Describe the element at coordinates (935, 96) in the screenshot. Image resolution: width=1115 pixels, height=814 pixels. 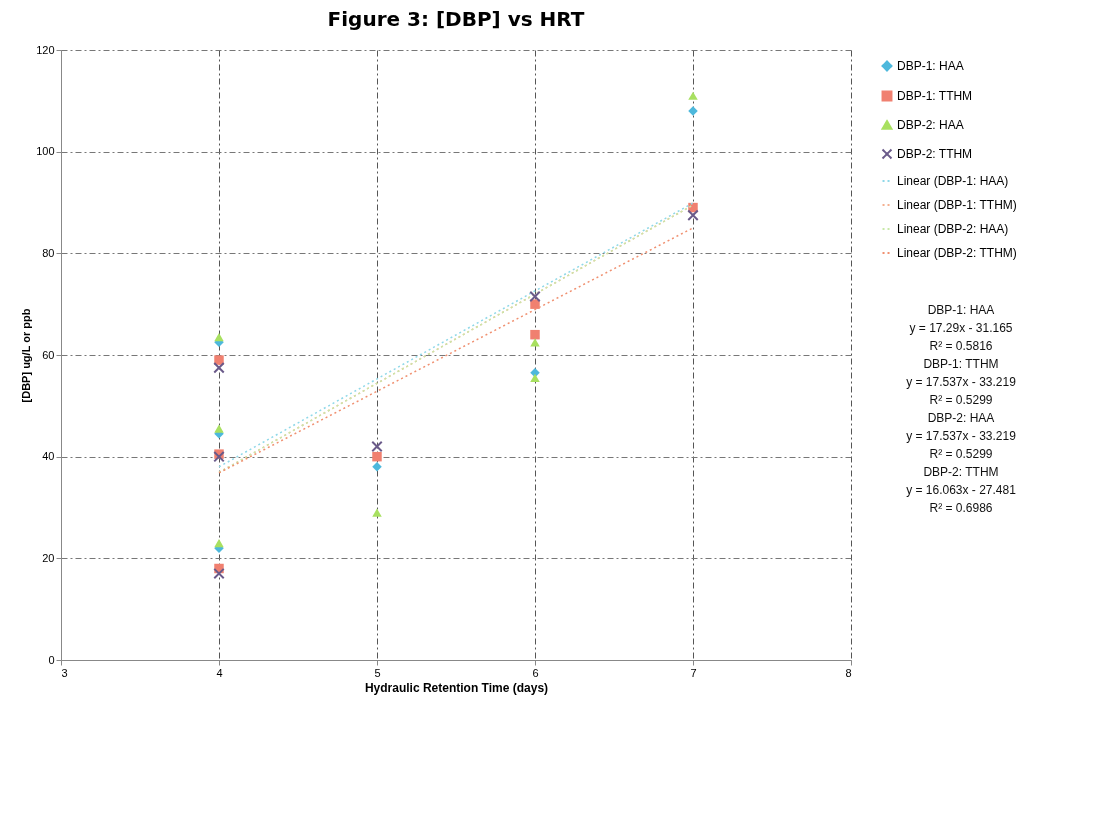
I see `legend-label: DBP-1: TTHM` at that location.